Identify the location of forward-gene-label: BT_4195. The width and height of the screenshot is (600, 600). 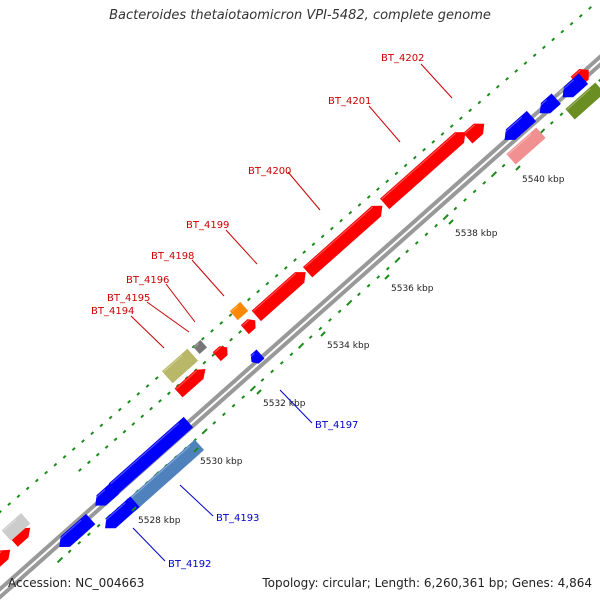
(128, 298).